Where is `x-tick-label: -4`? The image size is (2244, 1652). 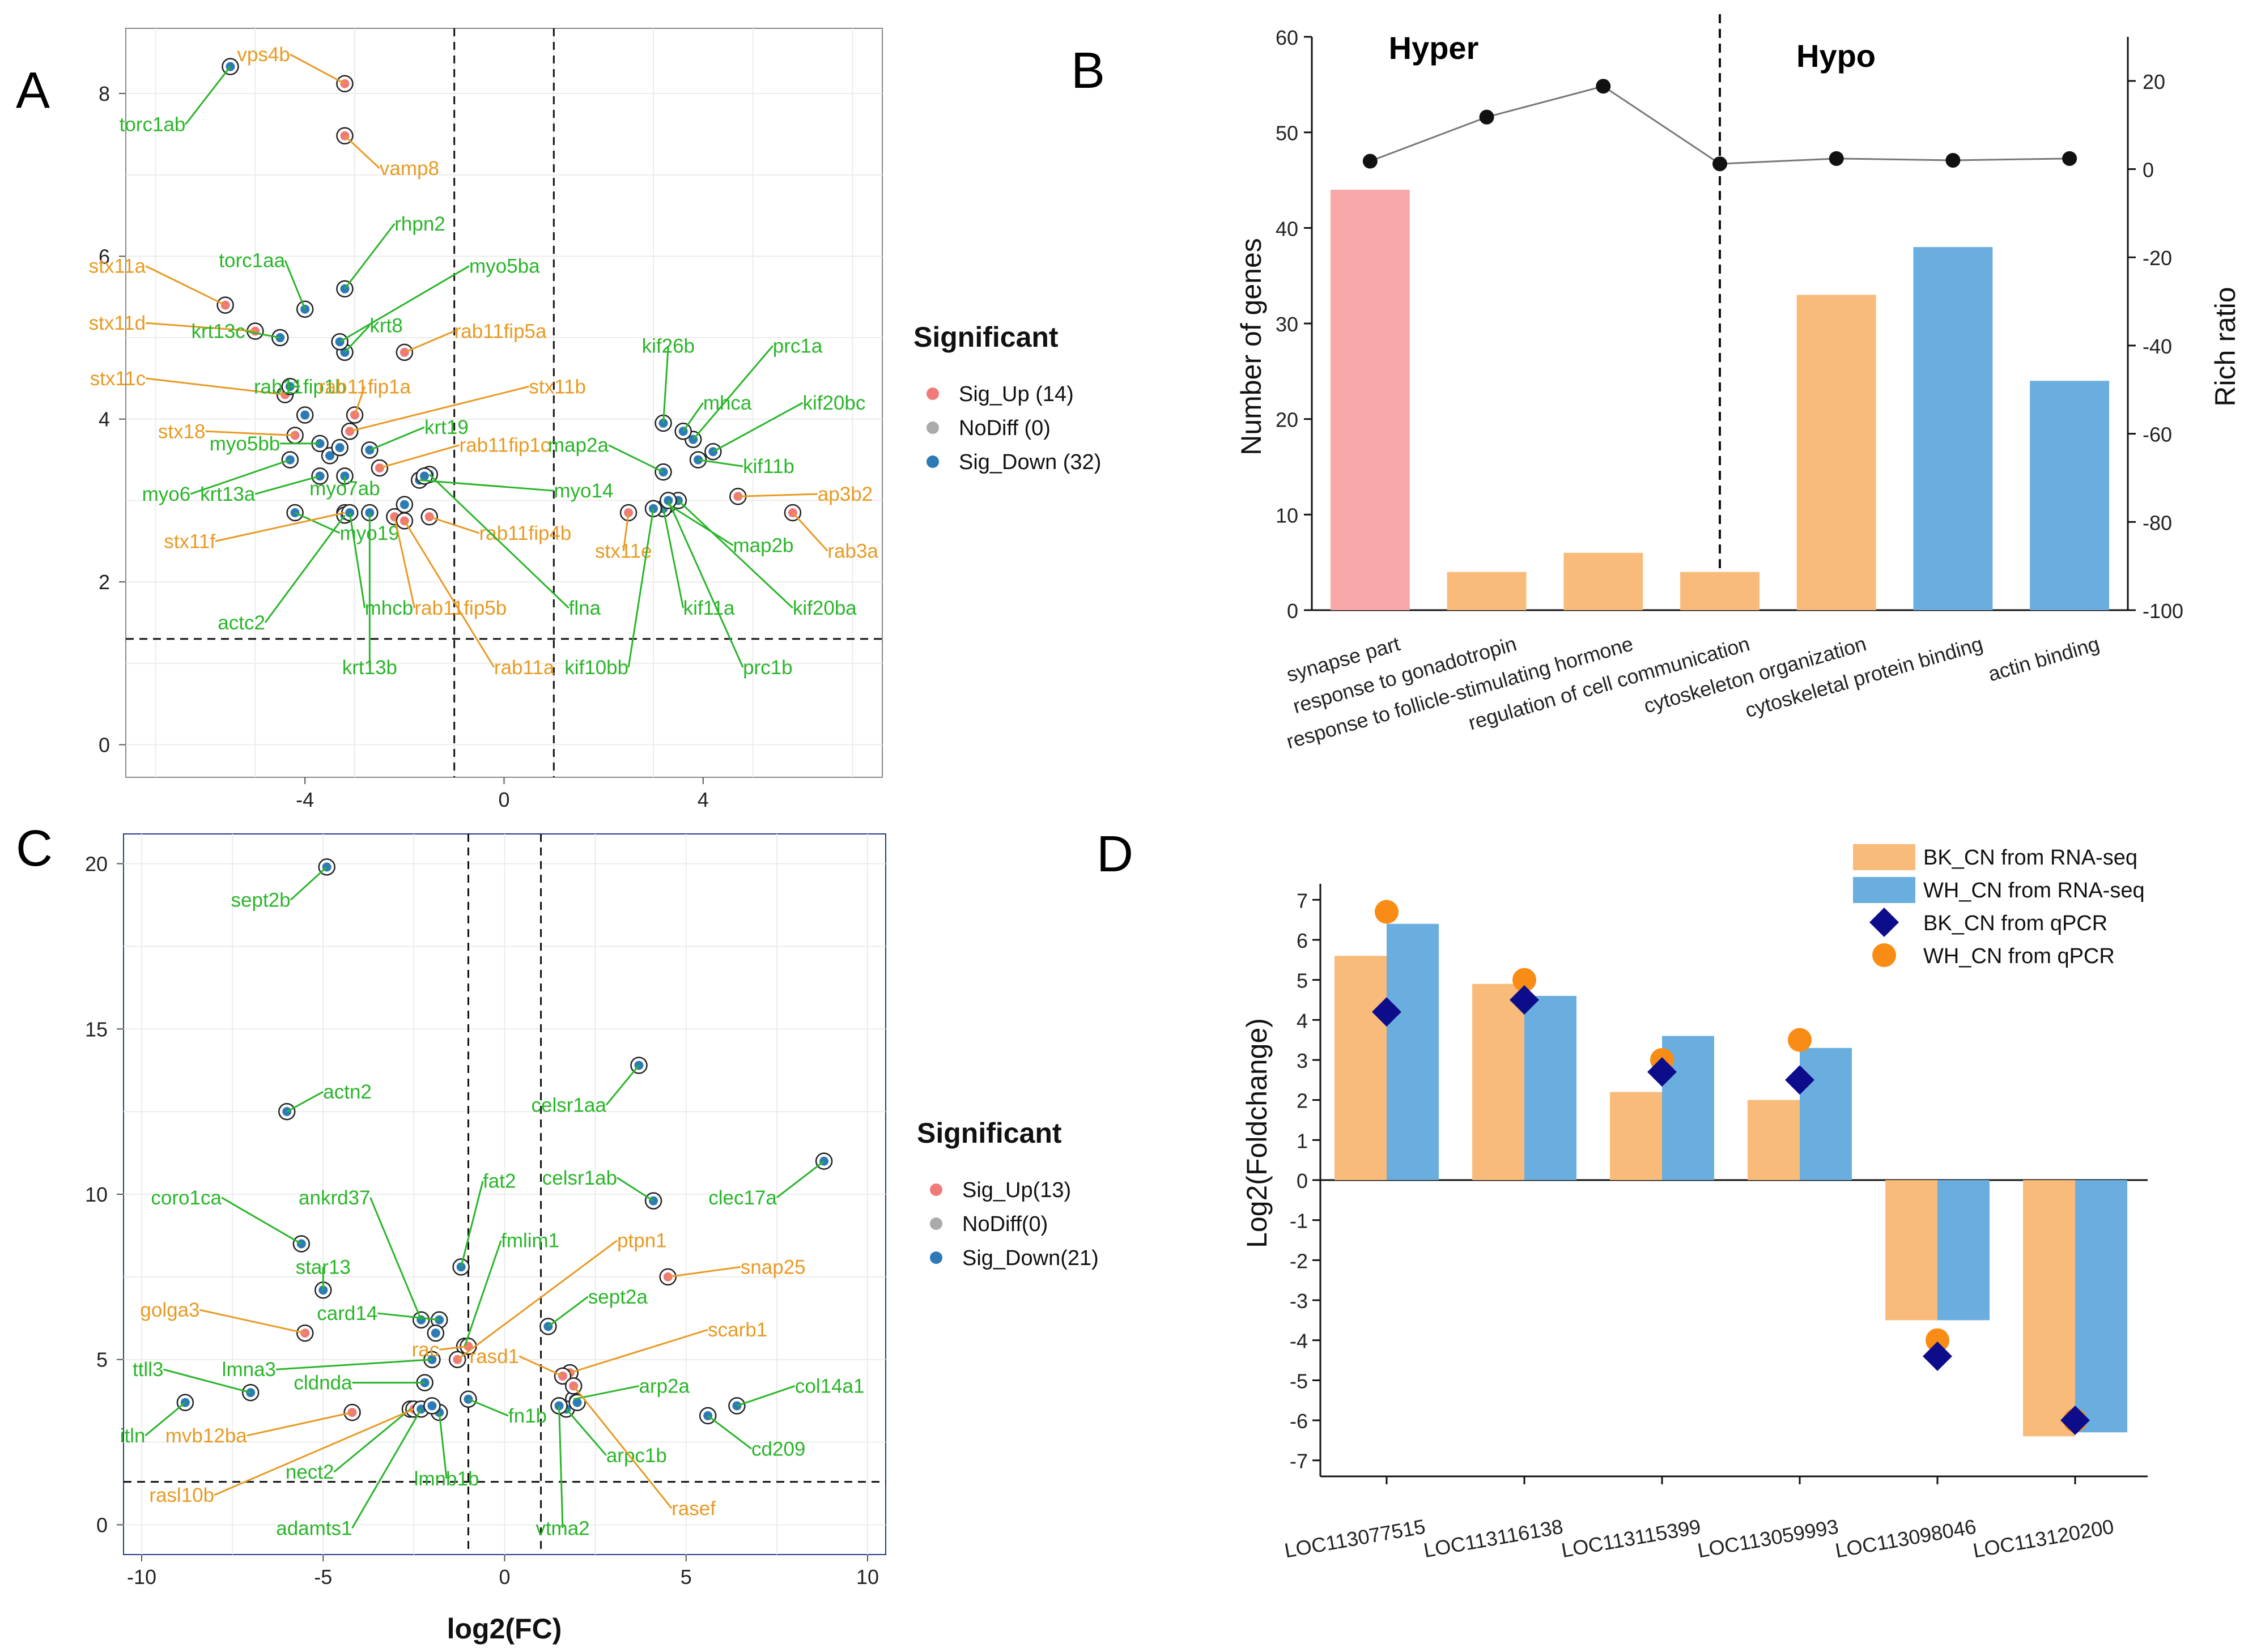 x-tick-label: -4 is located at coordinates (305, 799).